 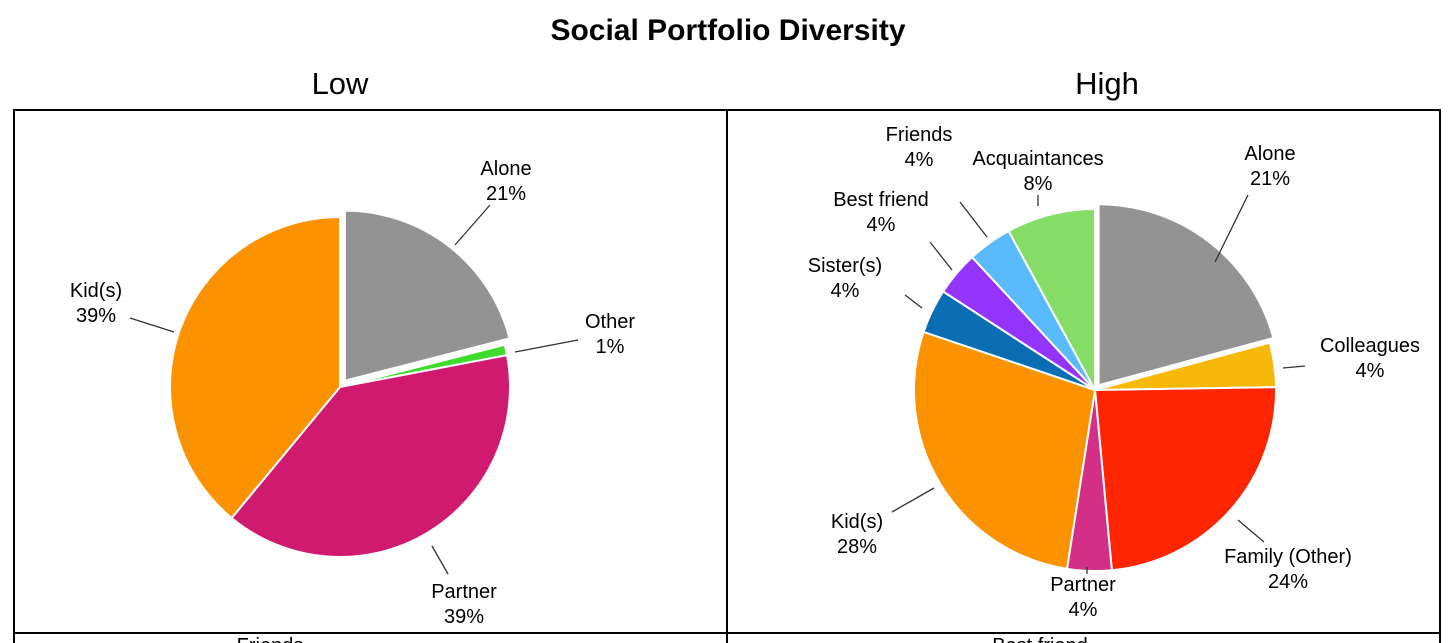 What do you see at coordinates (1107, 83) in the screenshot?
I see `high-pie-title: High` at bounding box center [1107, 83].